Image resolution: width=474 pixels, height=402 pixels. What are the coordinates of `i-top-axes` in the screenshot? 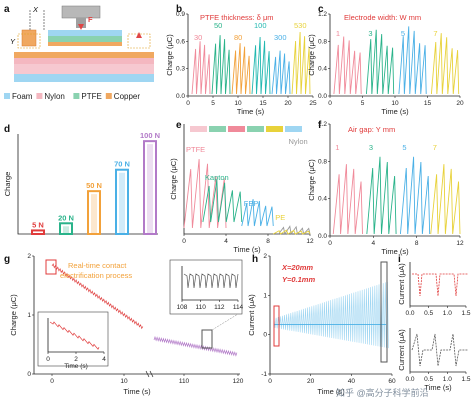 It's located at (437, 284).